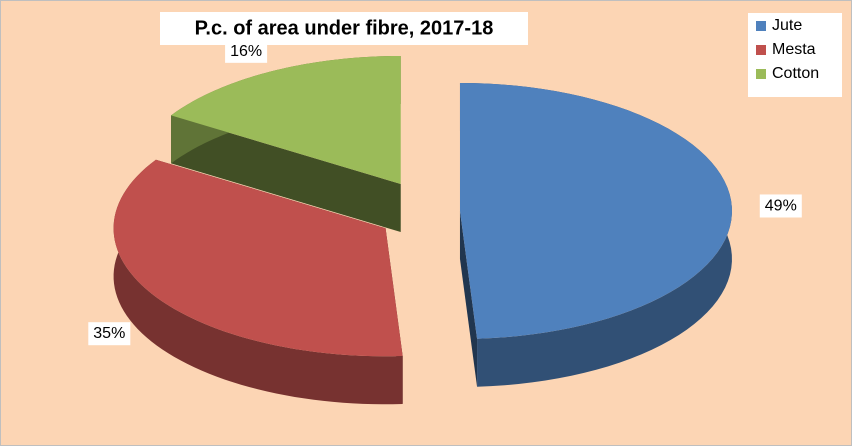 The width and height of the screenshot is (852, 446). I want to click on data-label: 16%, so click(246, 51).